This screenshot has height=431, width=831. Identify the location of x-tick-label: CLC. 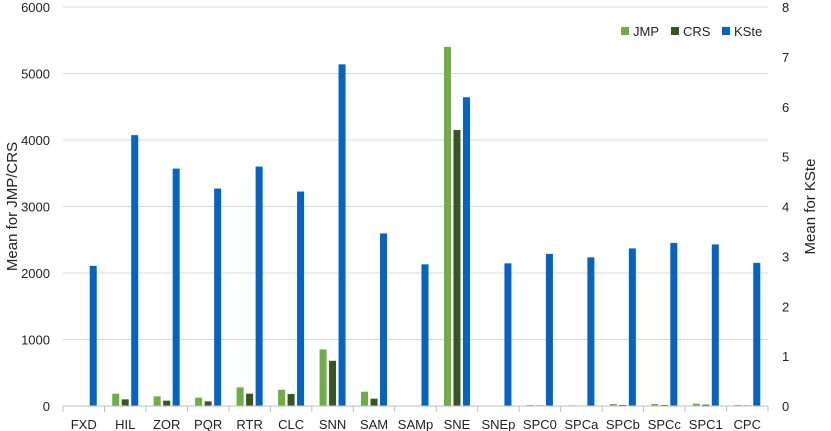
(291, 424).